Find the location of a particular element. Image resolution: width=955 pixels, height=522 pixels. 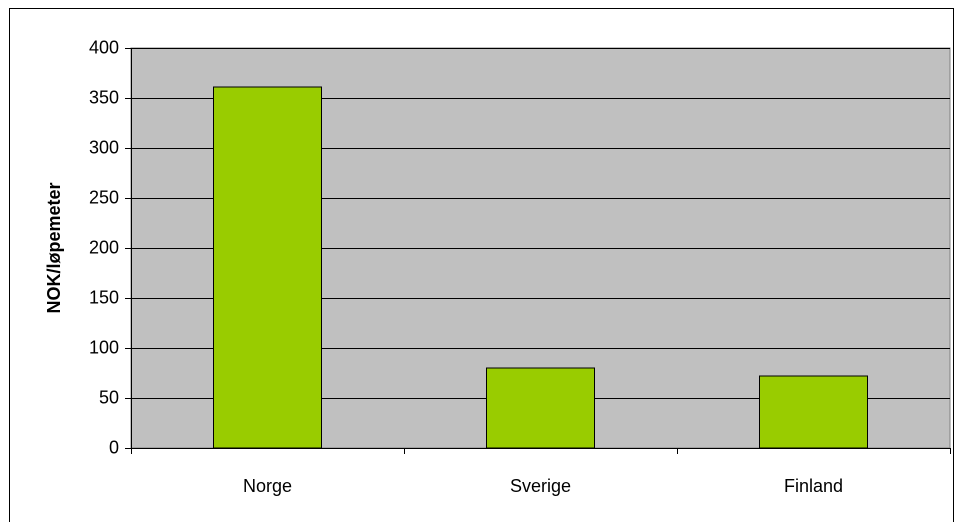

x-tick-label: Finland is located at coordinates (813, 486).